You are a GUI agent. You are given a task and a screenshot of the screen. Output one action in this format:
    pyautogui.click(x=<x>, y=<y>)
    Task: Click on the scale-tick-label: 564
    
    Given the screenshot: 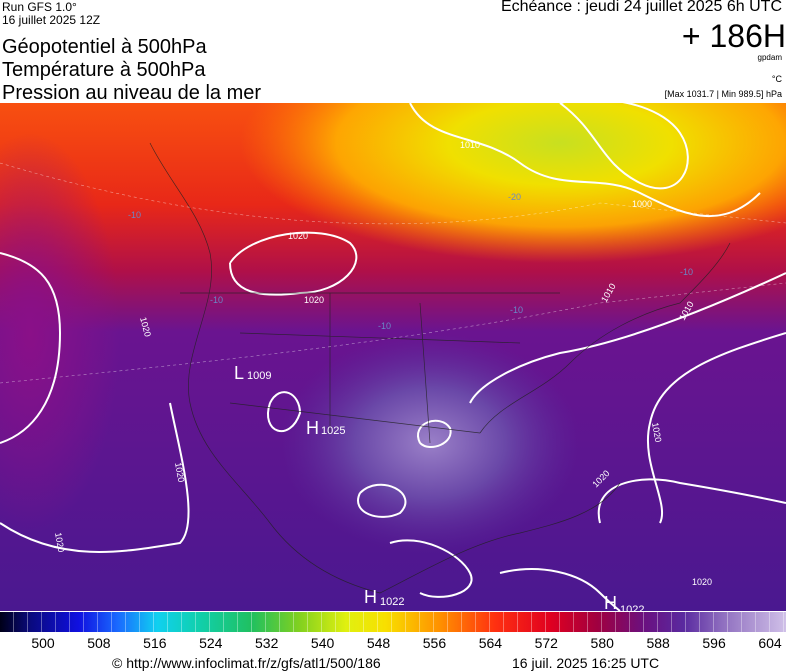 What is the action you would take?
    pyautogui.click(x=490, y=643)
    